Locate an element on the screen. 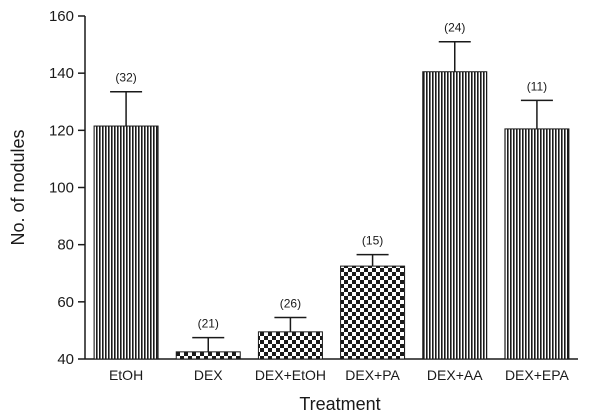  bar-dex-etoh is located at coordinates (290, 345).